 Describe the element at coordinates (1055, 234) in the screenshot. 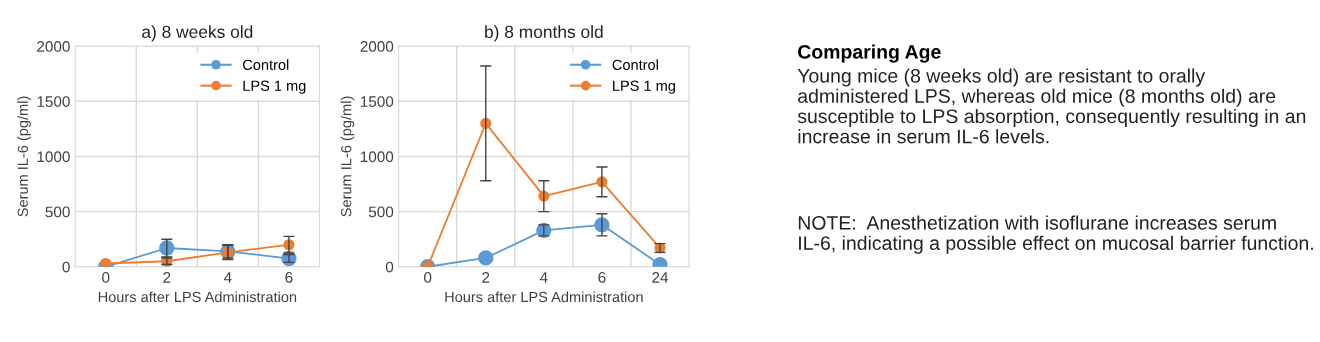

I see `text: NOTE: Anesthetization with isoflurane increases serum IL-6, indicating a possible effect on mucosal barrier function.` at that location.